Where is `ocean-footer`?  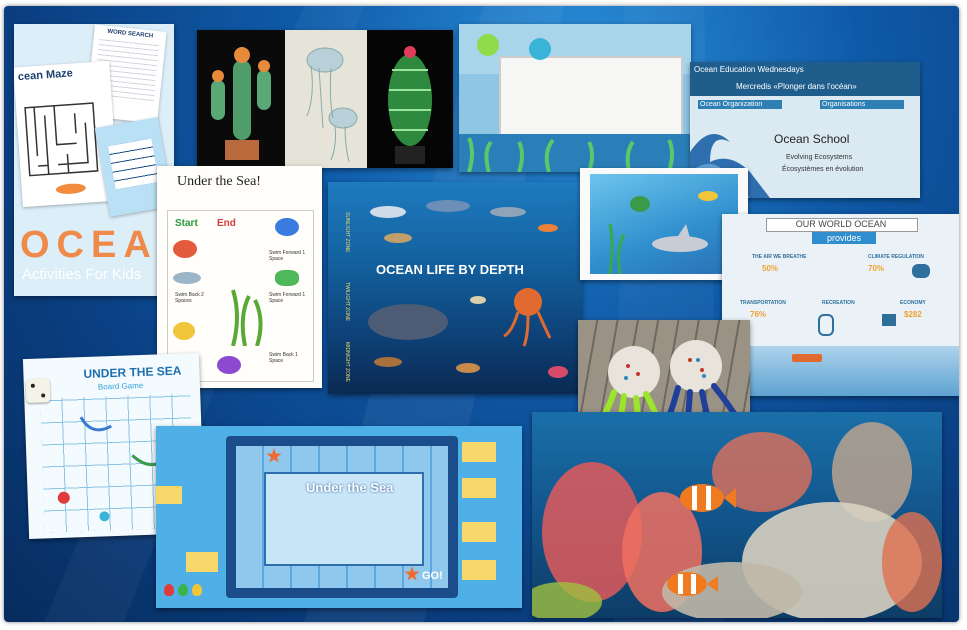
ocean-footer is located at coordinates (840, 371).